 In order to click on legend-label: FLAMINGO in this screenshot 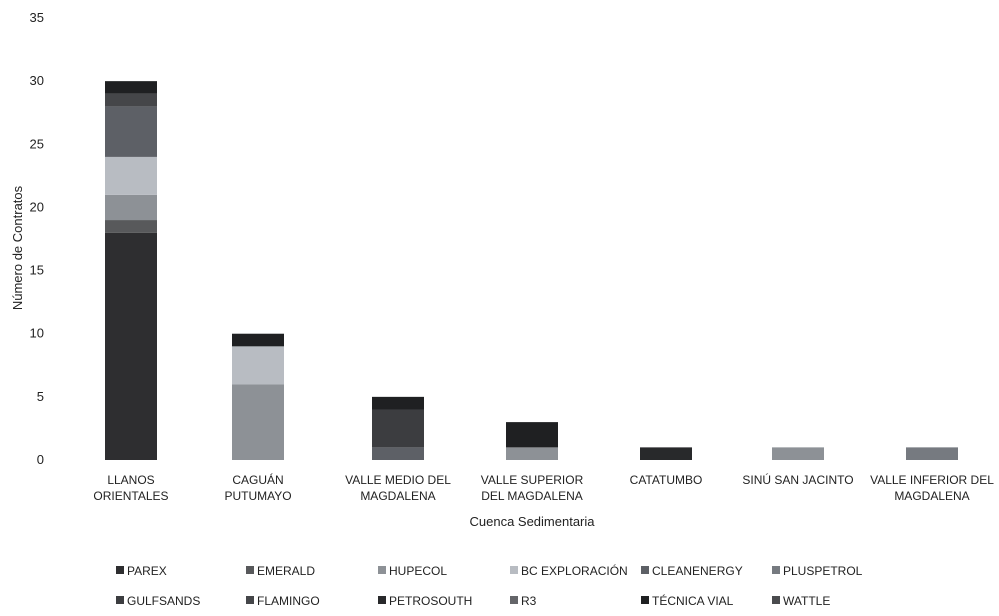, I will do `click(288, 601)`.